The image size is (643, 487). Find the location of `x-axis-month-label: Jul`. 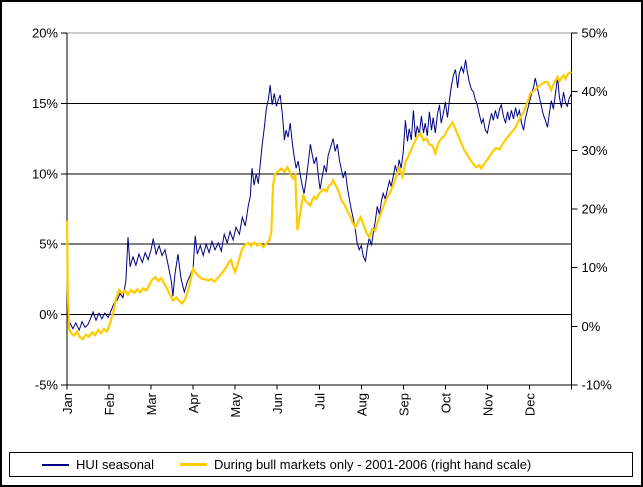

x-axis-month-label: Jul is located at coordinates (319, 401).